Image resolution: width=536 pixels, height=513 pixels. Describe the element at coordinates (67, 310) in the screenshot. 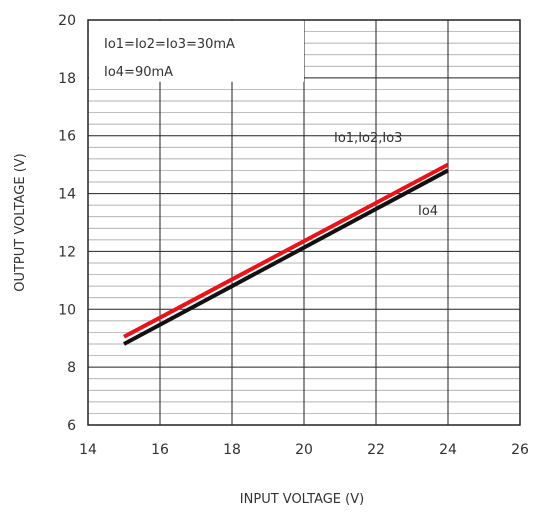

I see `y-tick-label: 10` at that location.